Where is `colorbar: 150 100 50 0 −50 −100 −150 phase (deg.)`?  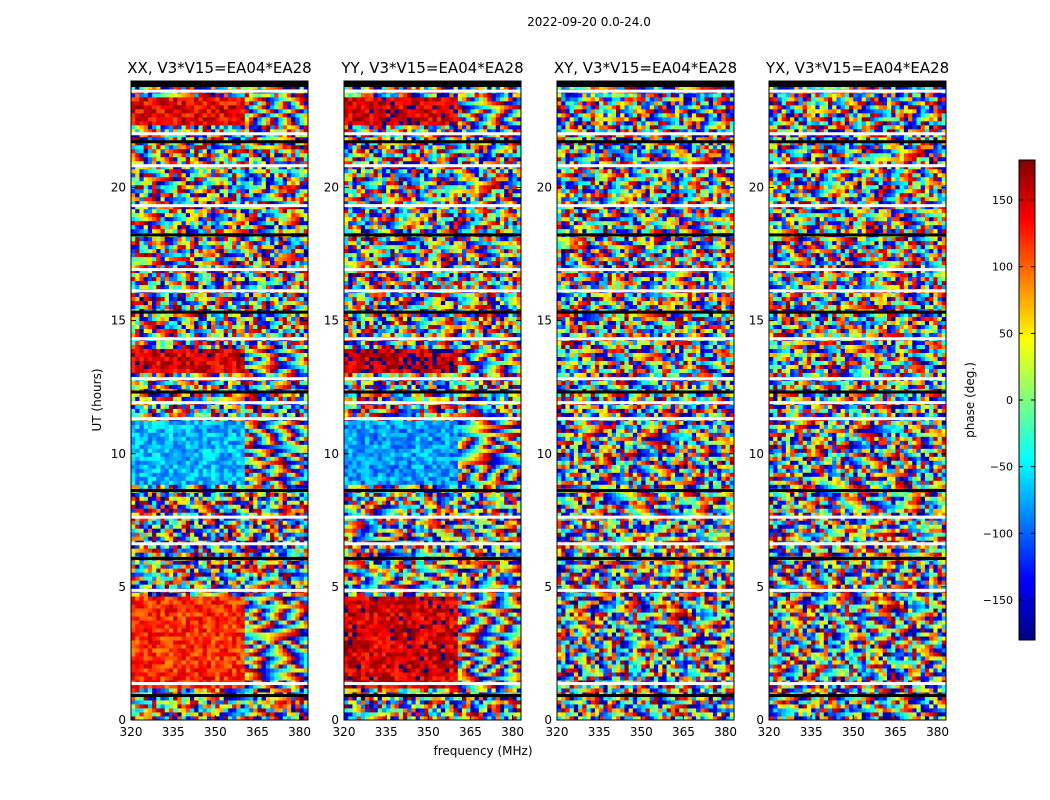
colorbar: 150 100 50 0 −50 −100 −150 phase (deg.) is located at coordinates (999, 400).